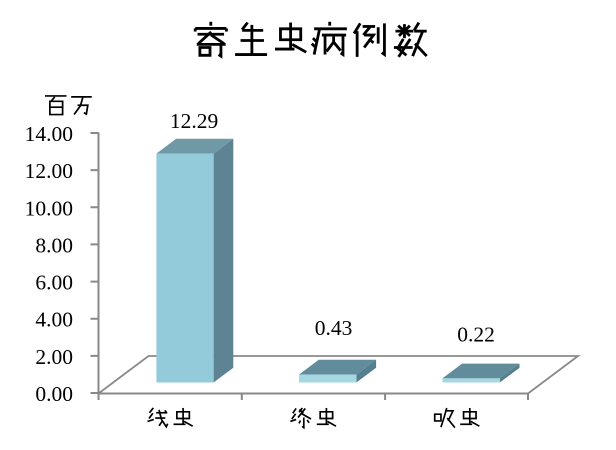  I want to click on svg-text: 12.00, so click(49, 171).